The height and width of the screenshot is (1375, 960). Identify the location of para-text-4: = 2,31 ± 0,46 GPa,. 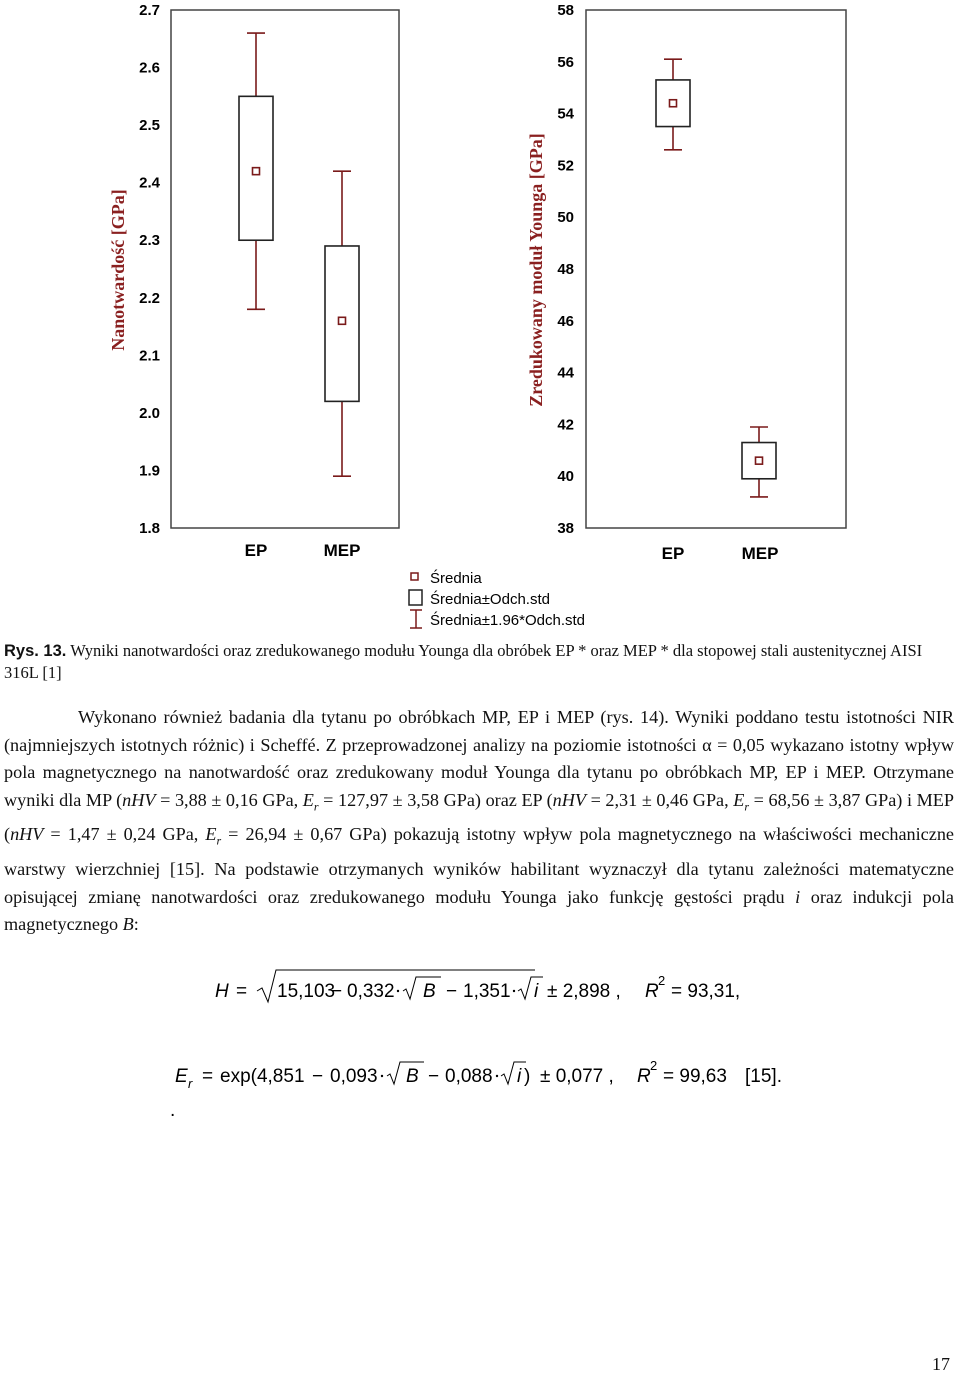
(659, 800).